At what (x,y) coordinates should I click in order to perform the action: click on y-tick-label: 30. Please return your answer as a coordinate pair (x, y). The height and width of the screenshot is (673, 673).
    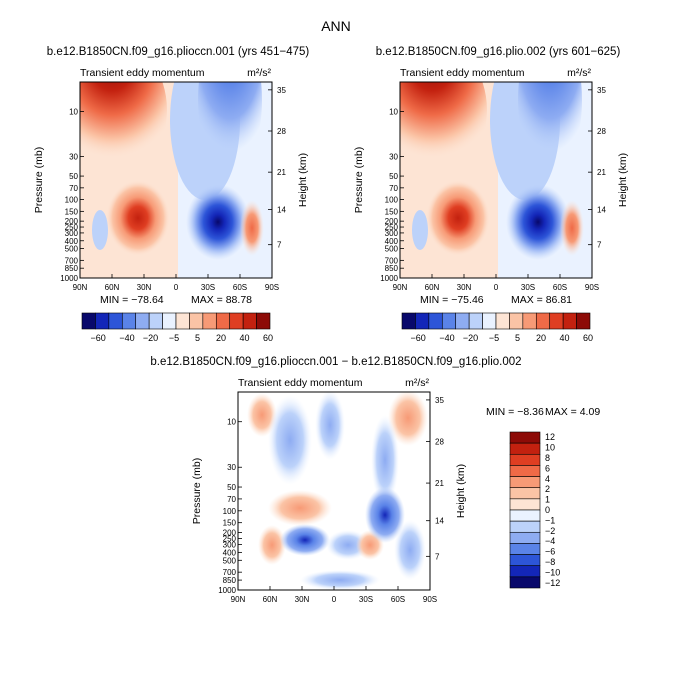
    Looking at the image, I should click on (73, 156).